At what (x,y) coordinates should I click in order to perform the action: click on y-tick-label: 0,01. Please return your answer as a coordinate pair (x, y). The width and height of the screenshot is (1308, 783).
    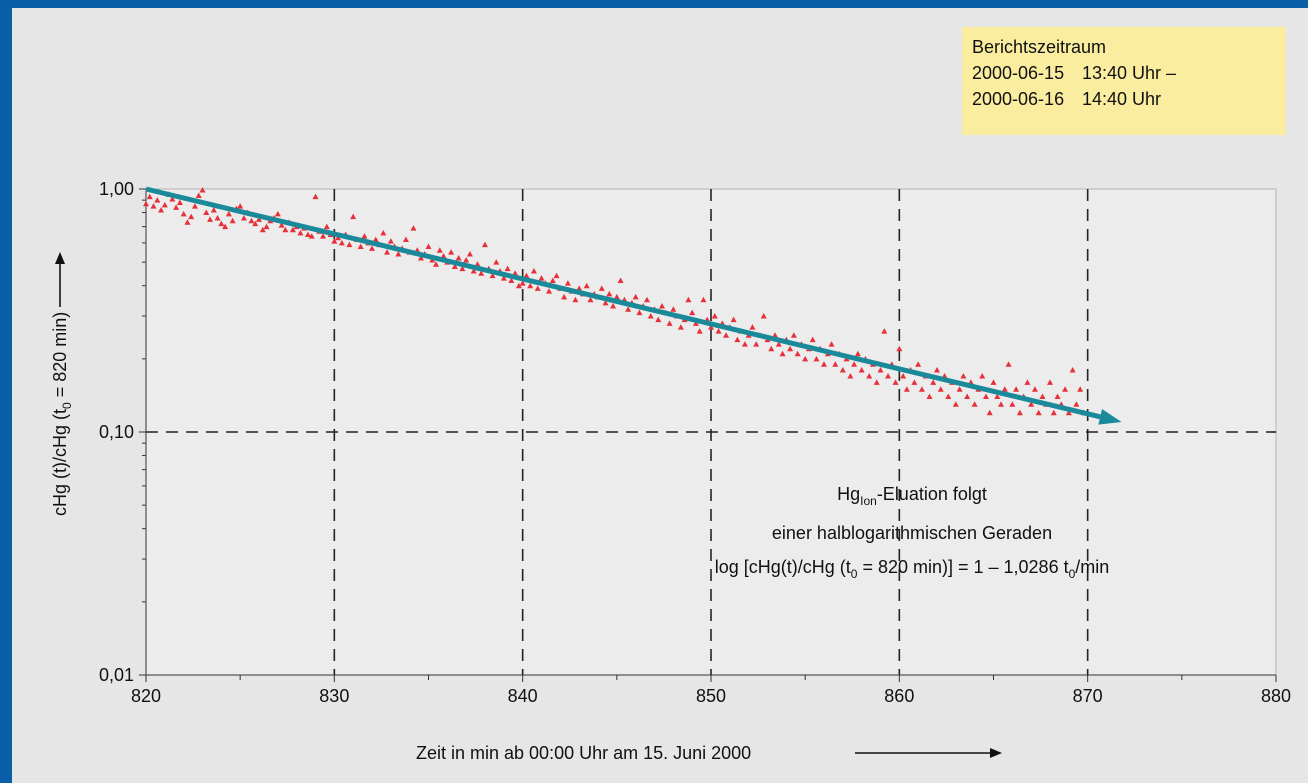
    Looking at the image, I should click on (116, 675).